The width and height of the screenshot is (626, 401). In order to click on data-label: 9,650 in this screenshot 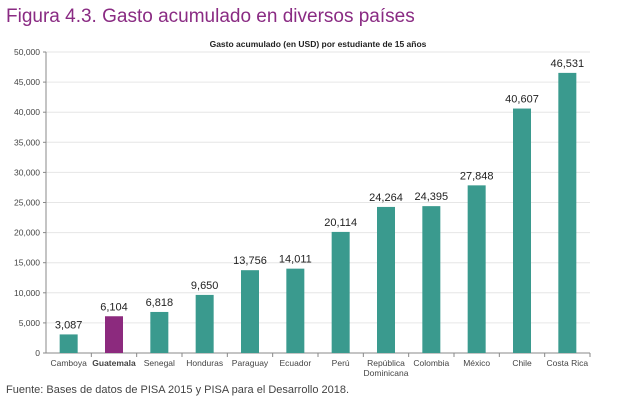, I will do `click(205, 286)`.